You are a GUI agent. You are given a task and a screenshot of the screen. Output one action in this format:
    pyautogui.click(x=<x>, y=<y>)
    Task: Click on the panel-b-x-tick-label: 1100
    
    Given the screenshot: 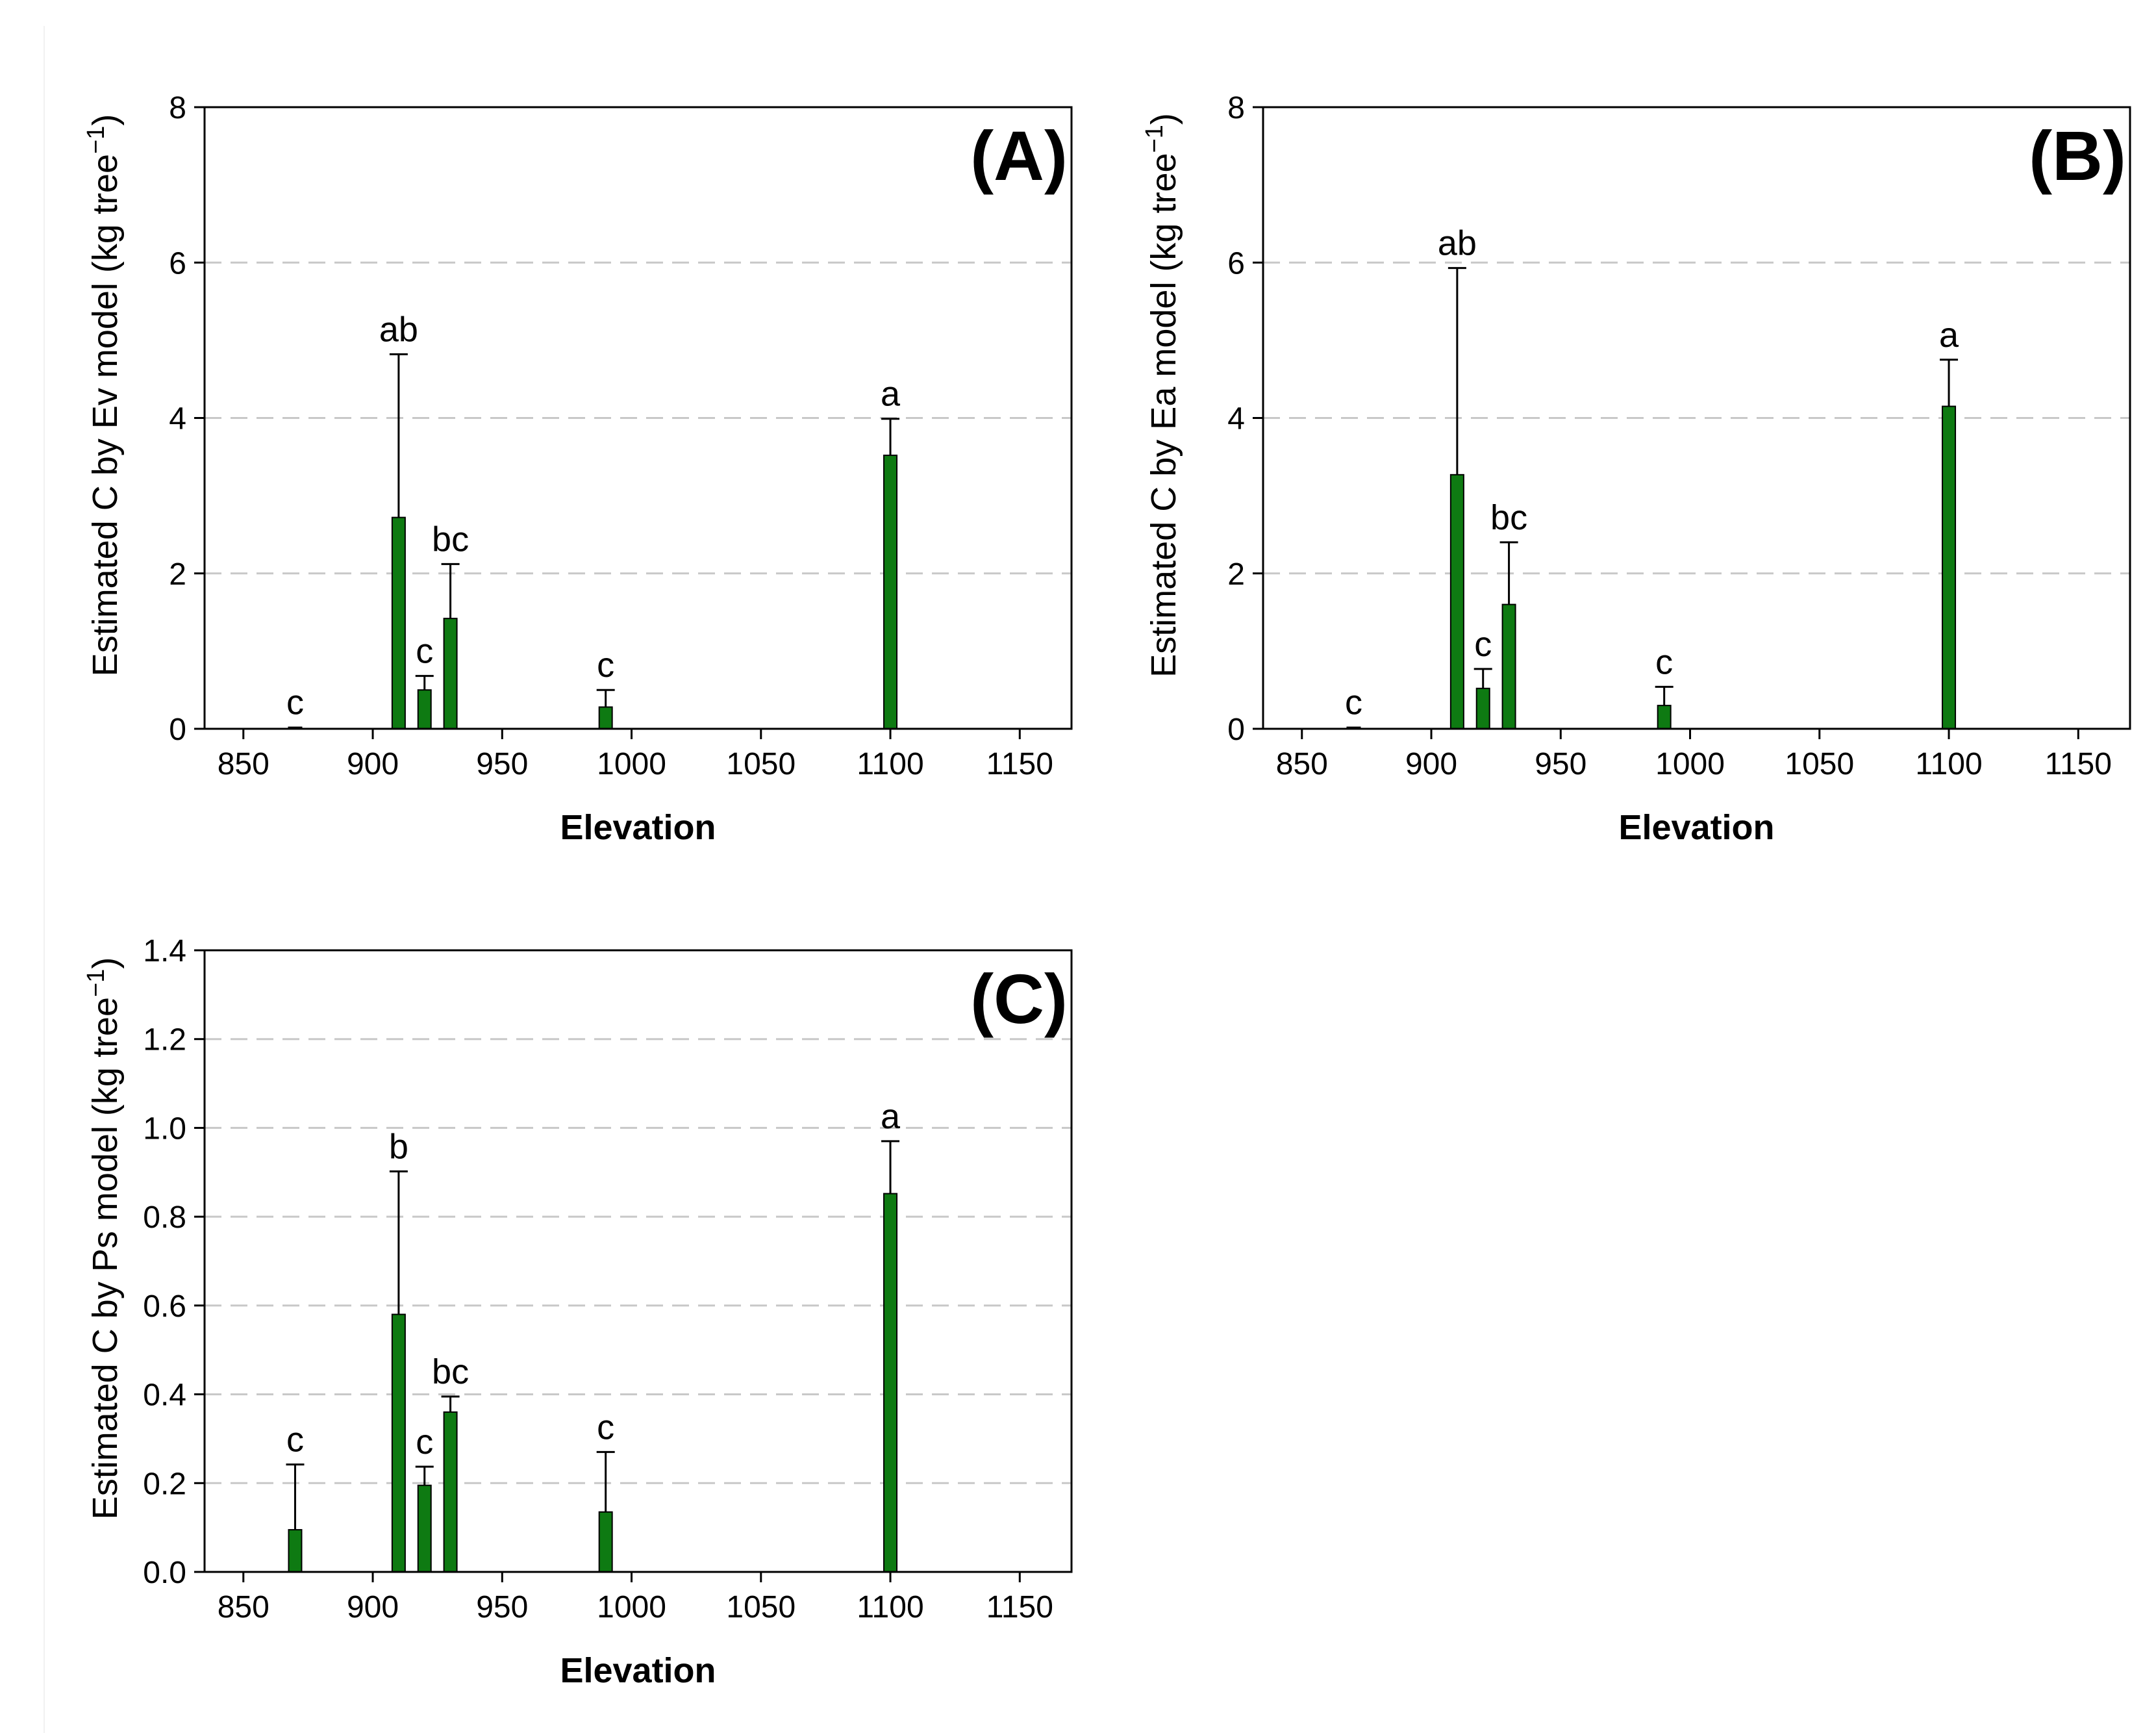 What is the action you would take?
    pyautogui.click(x=1948, y=764)
    